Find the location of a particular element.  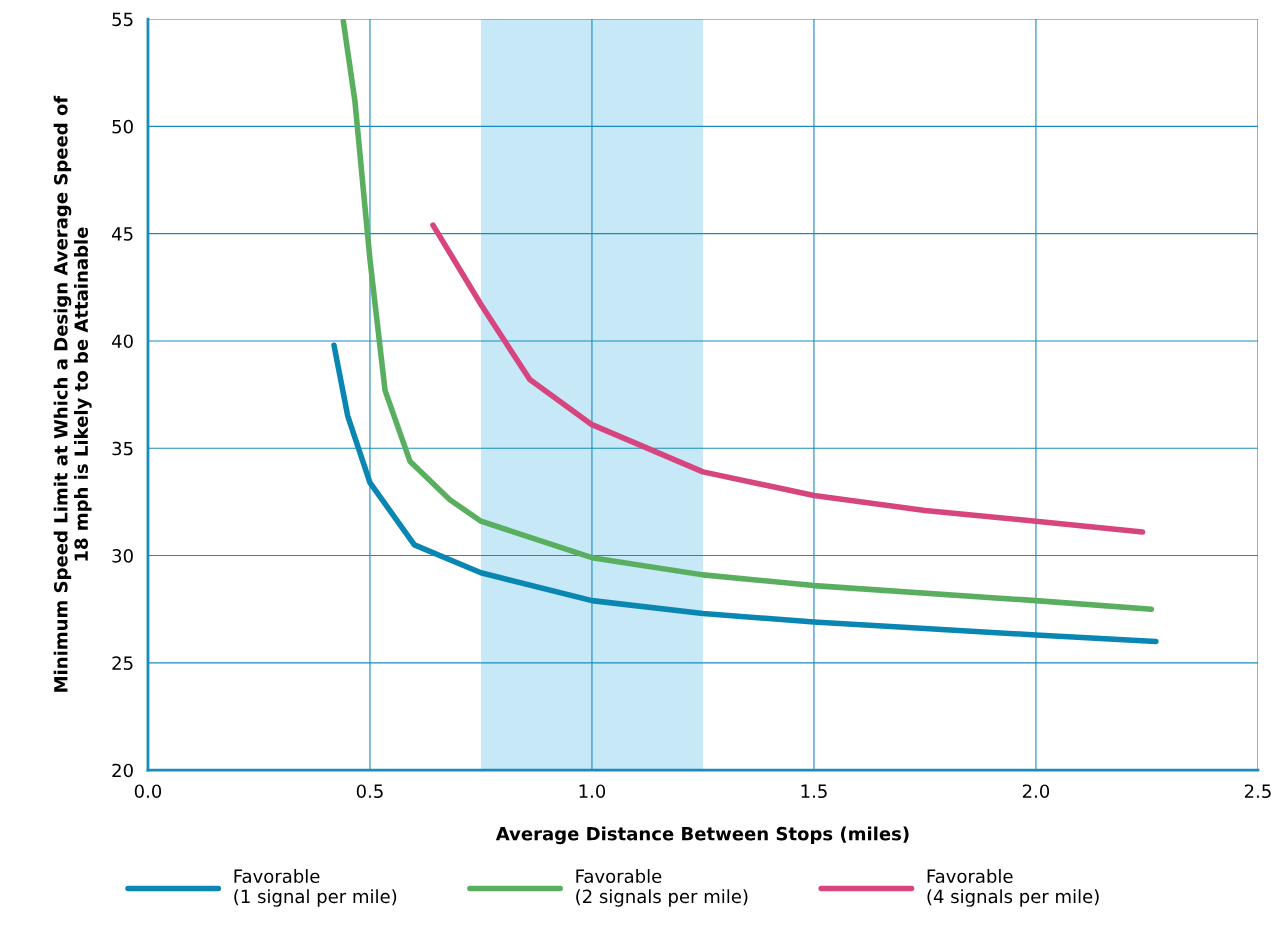

y-tick-label: 20 is located at coordinates (122, 770).